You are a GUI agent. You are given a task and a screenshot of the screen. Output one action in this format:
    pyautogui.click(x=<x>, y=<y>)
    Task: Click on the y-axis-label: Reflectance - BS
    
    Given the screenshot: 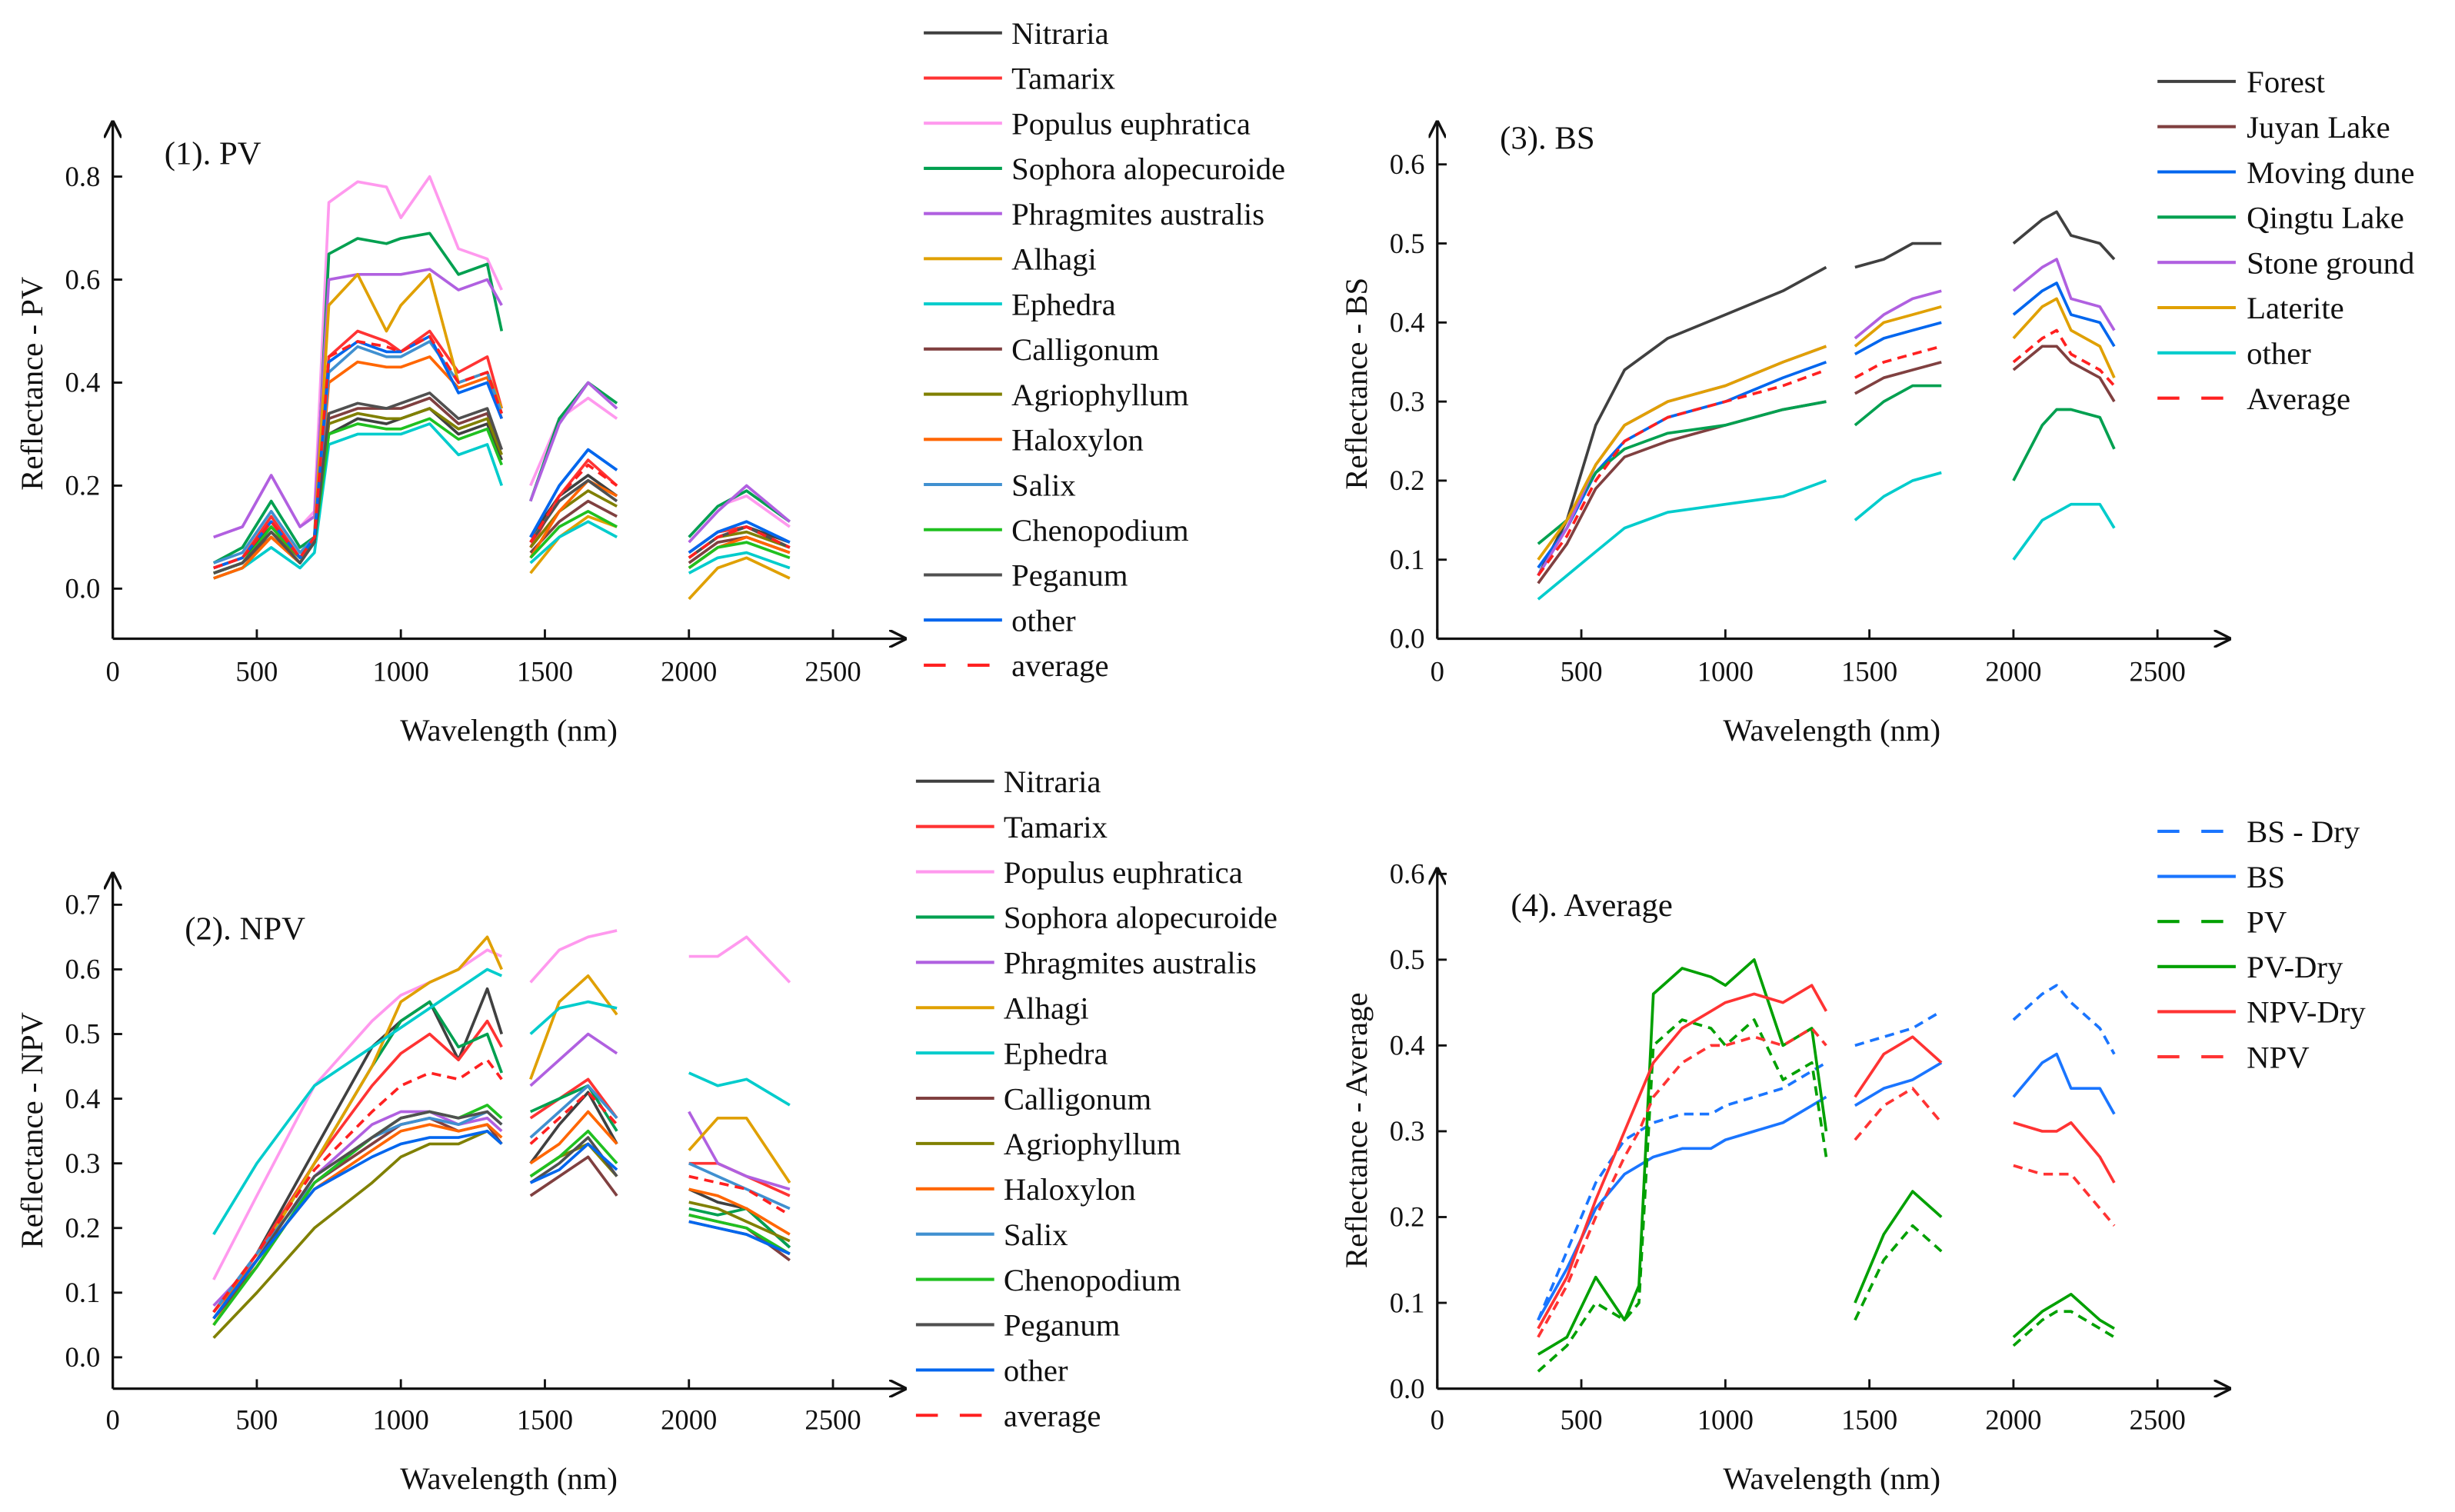 What is the action you would take?
    pyautogui.click(x=1356, y=384)
    